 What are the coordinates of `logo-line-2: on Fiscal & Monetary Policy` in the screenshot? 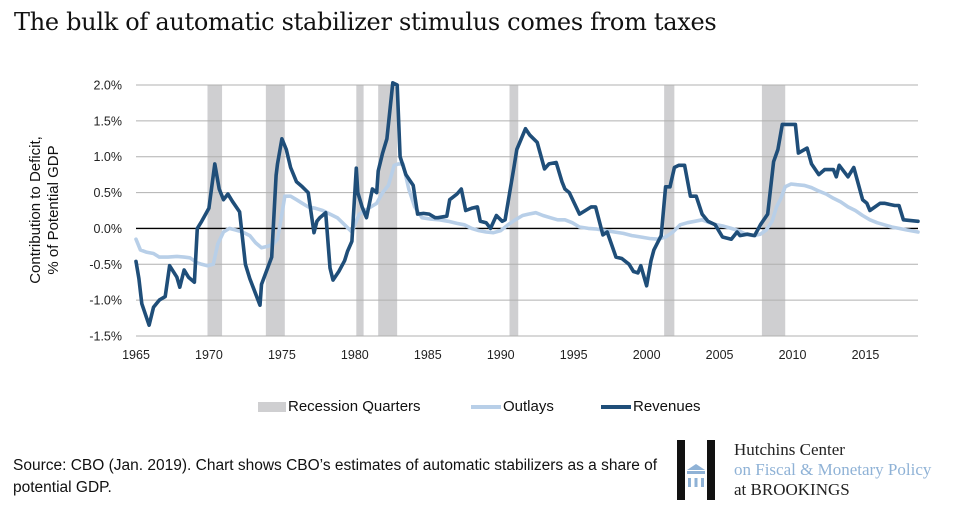 It's located at (833, 469).